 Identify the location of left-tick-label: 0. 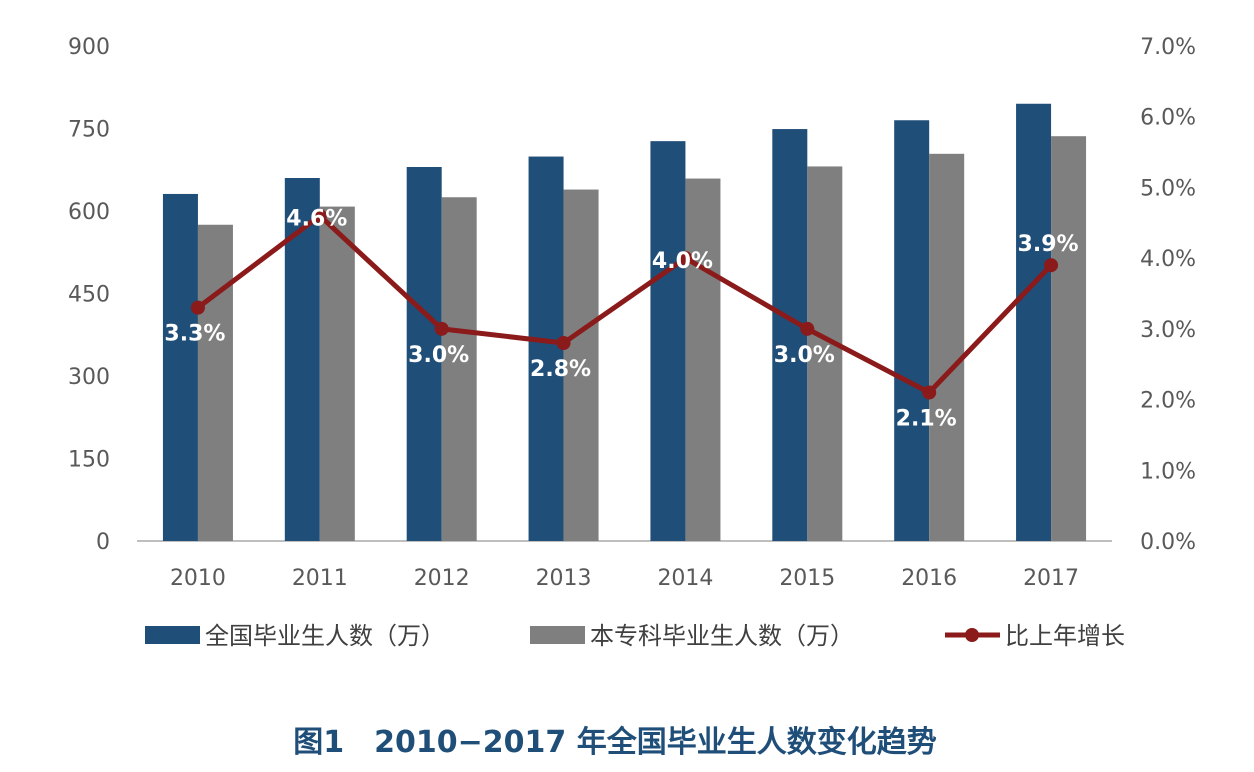
(103, 542).